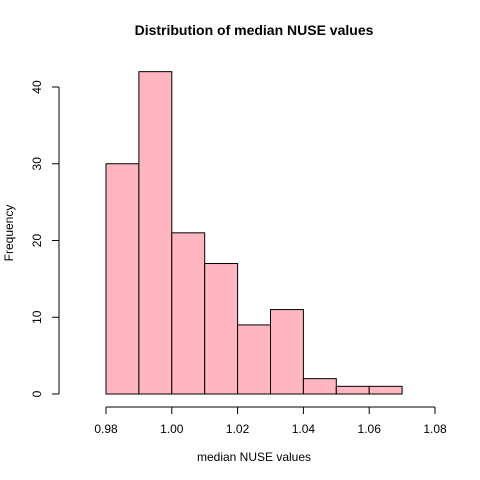 The image size is (480, 480). What do you see at coordinates (37, 164) in the screenshot?
I see `y-tick-label: 30` at bounding box center [37, 164].